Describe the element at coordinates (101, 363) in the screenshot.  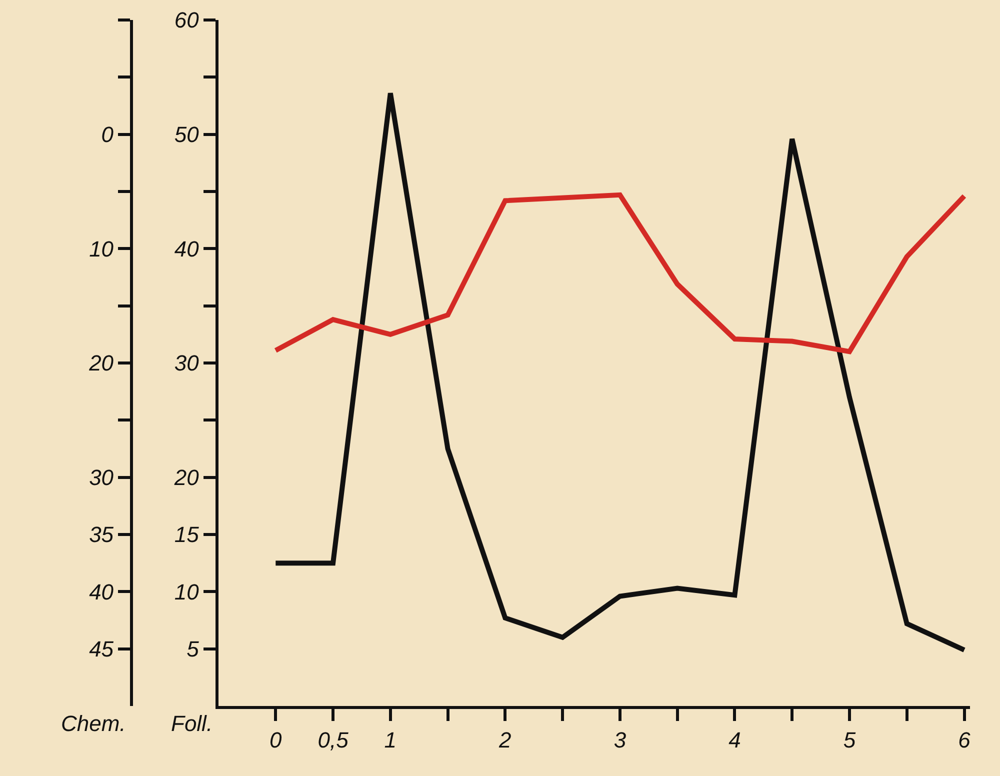
I see `y2-tick-label: 20` at that location.